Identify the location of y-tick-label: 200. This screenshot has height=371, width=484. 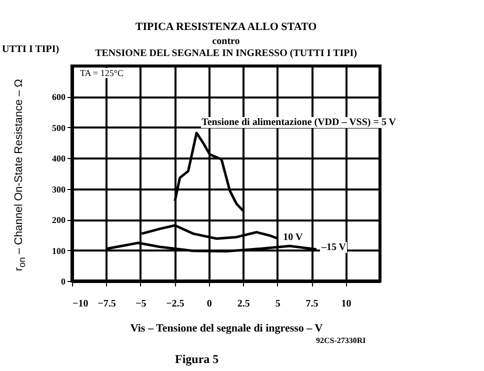
(59, 220).